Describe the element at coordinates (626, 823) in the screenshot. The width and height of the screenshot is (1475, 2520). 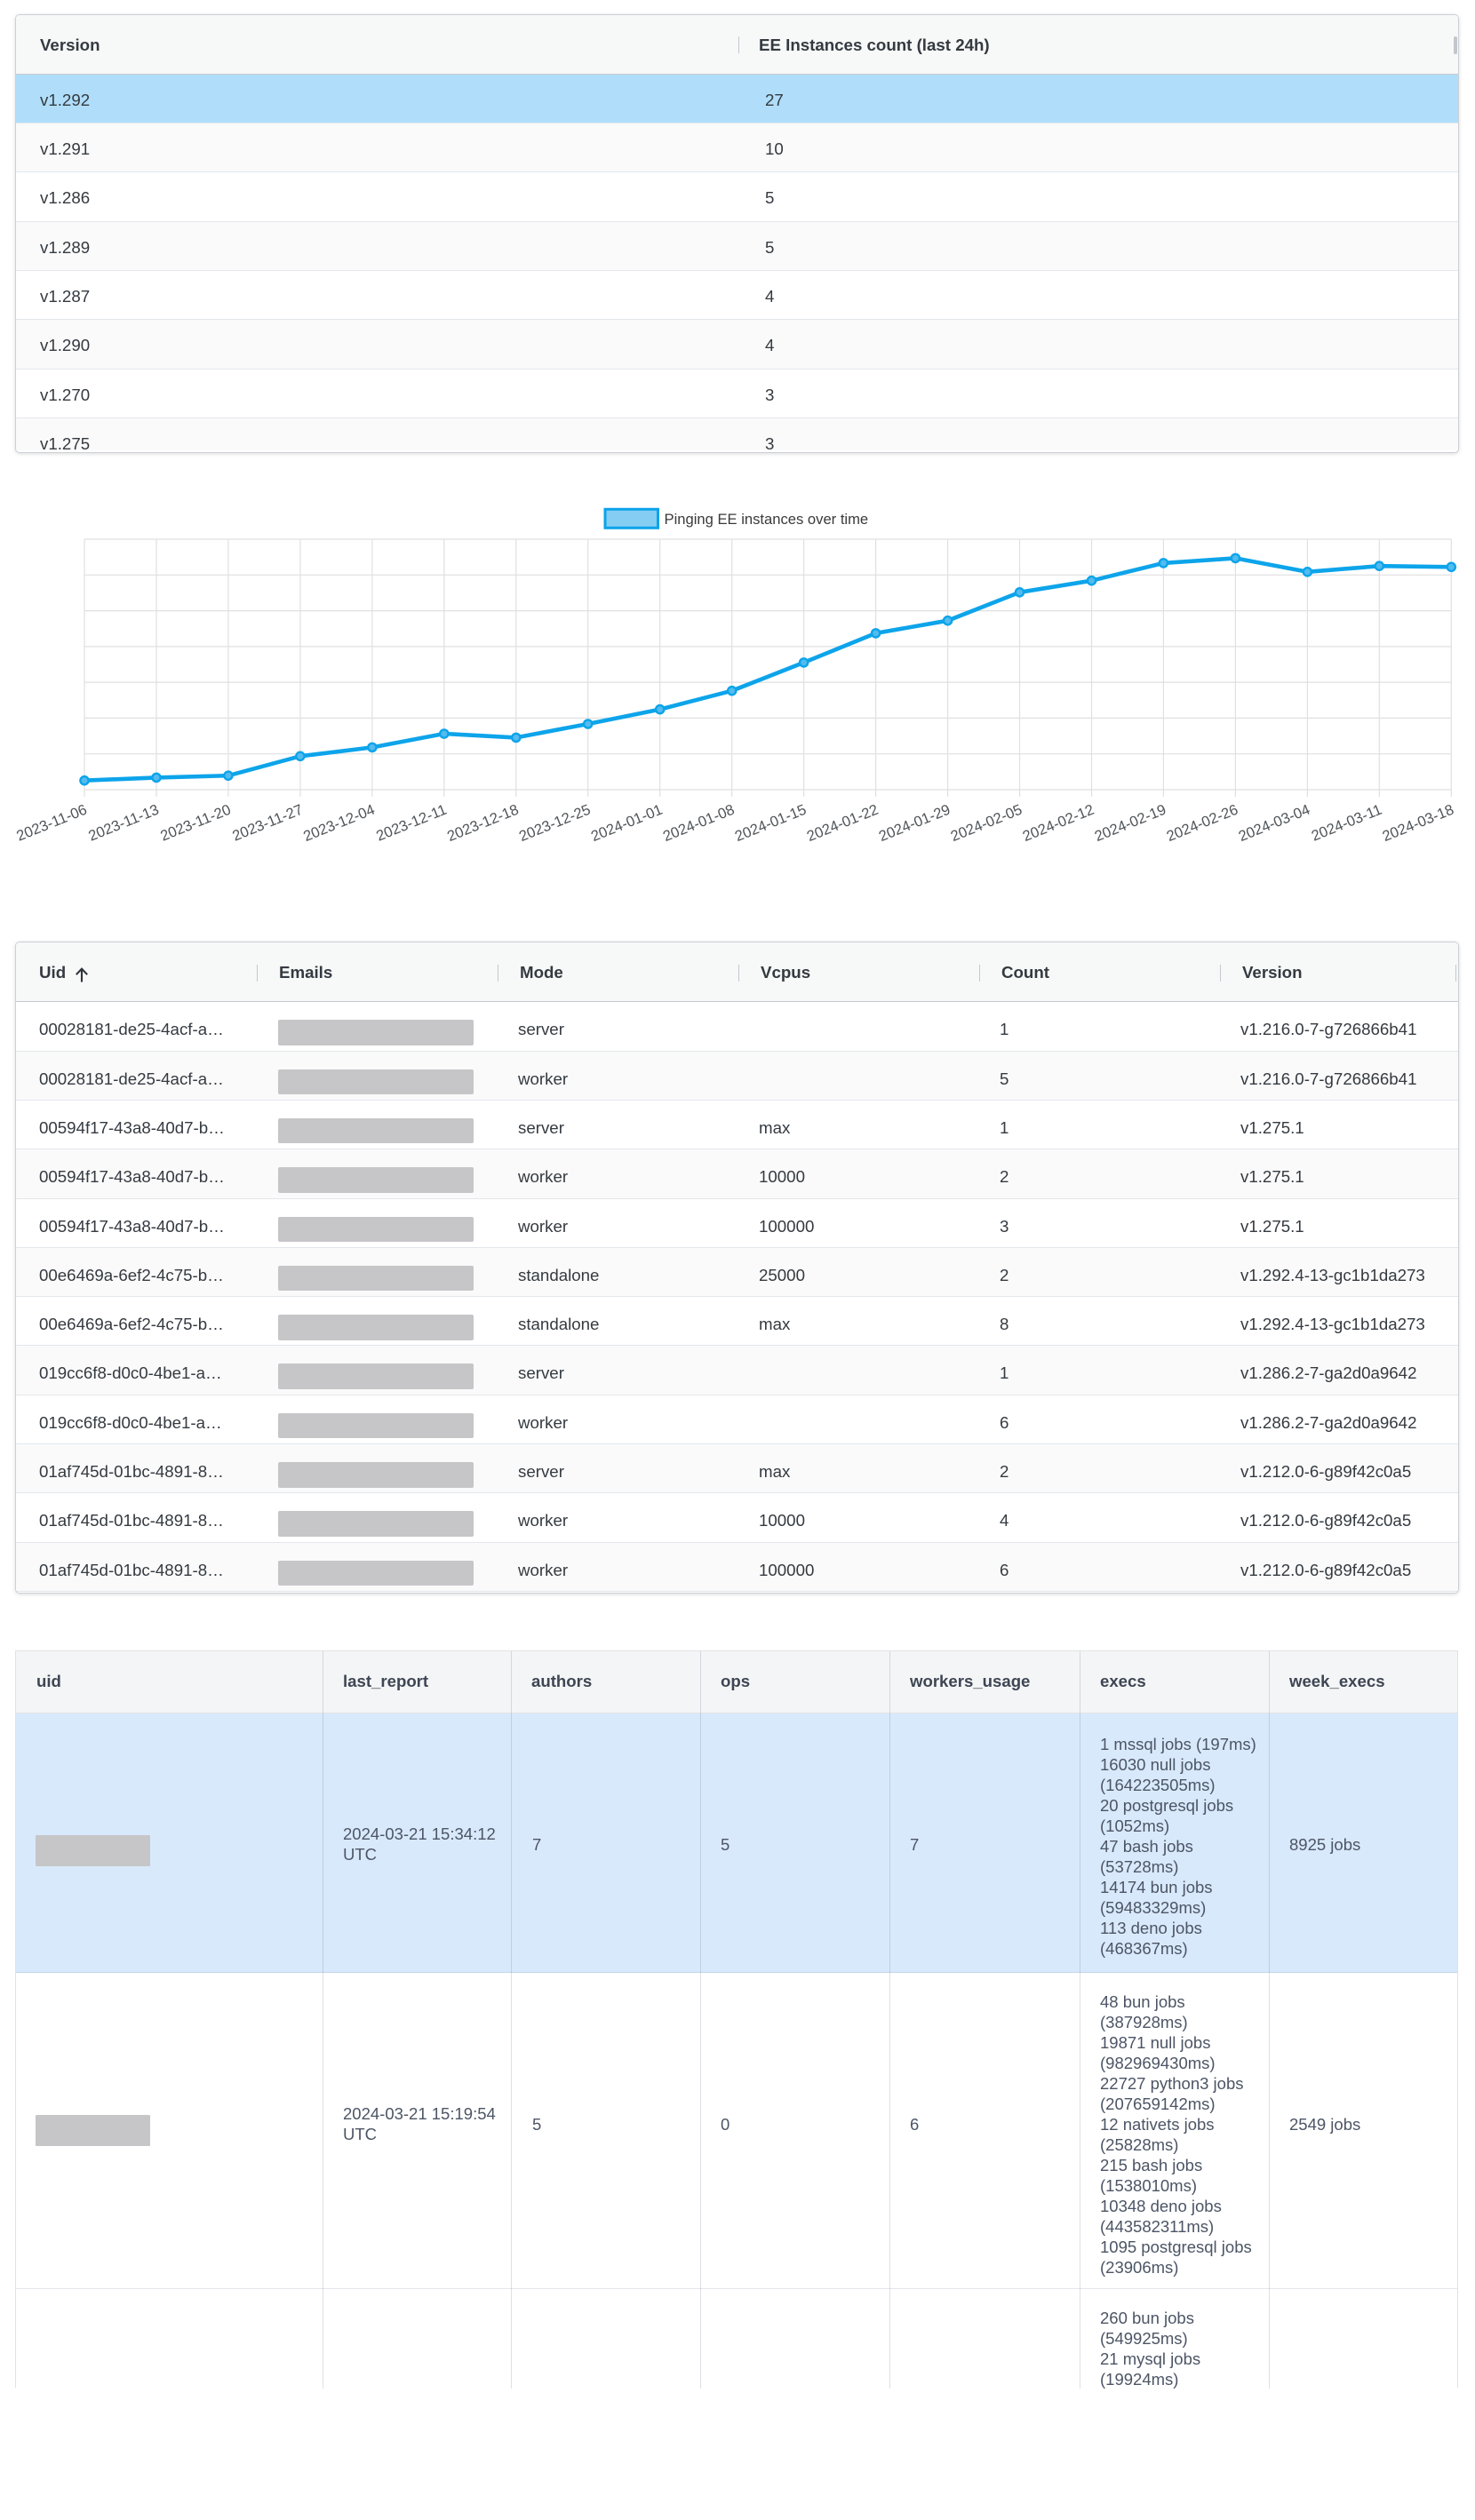
I see `svg-text: 2024-01-01` at that location.